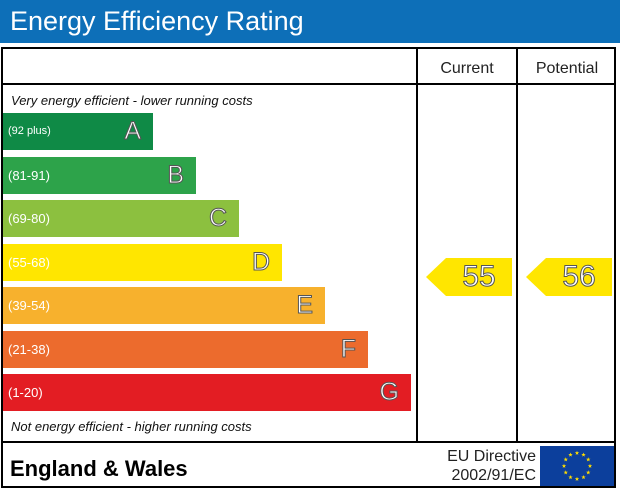  What do you see at coordinates (185, 349) in the screenshot?
I see `band-f: (21-38) F` at bounding box center [185, 349].